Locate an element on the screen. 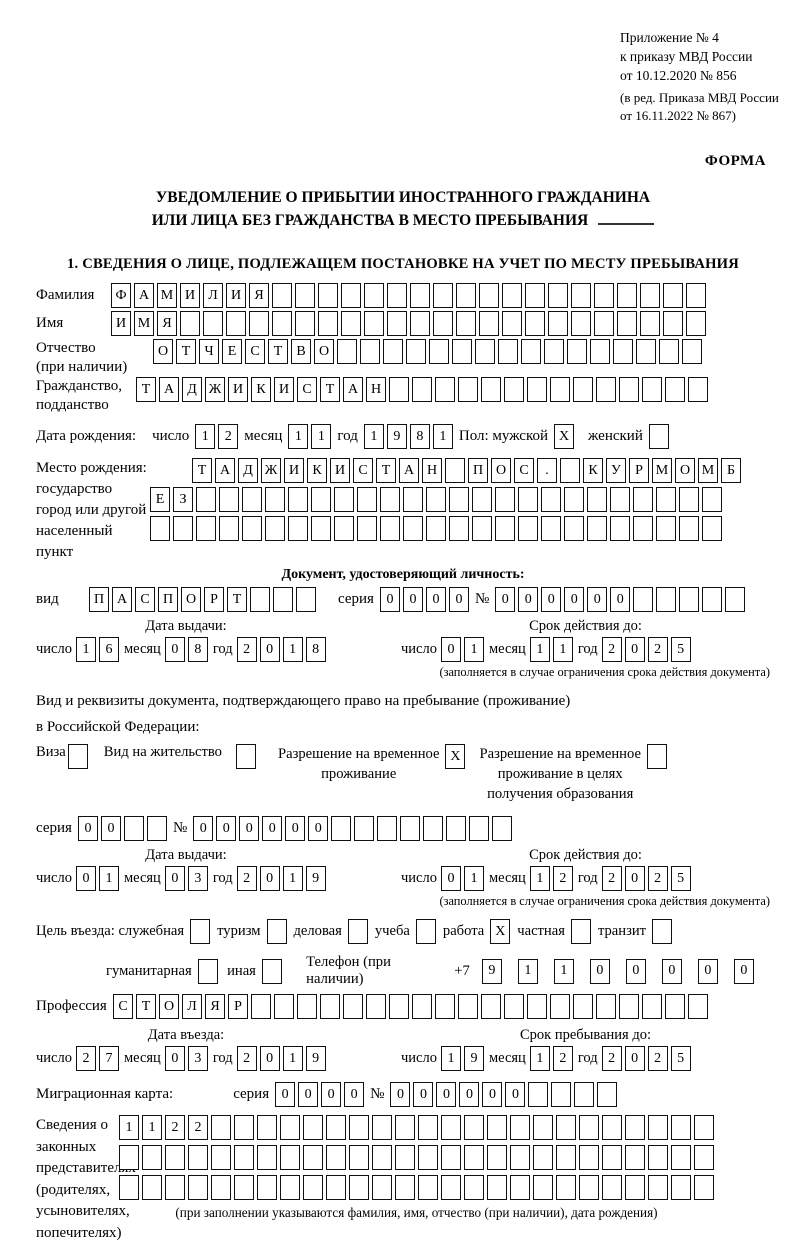 The width and height of the screenshot is (800, 1244). form-cell: 8 is located at coordinates (420, 436).